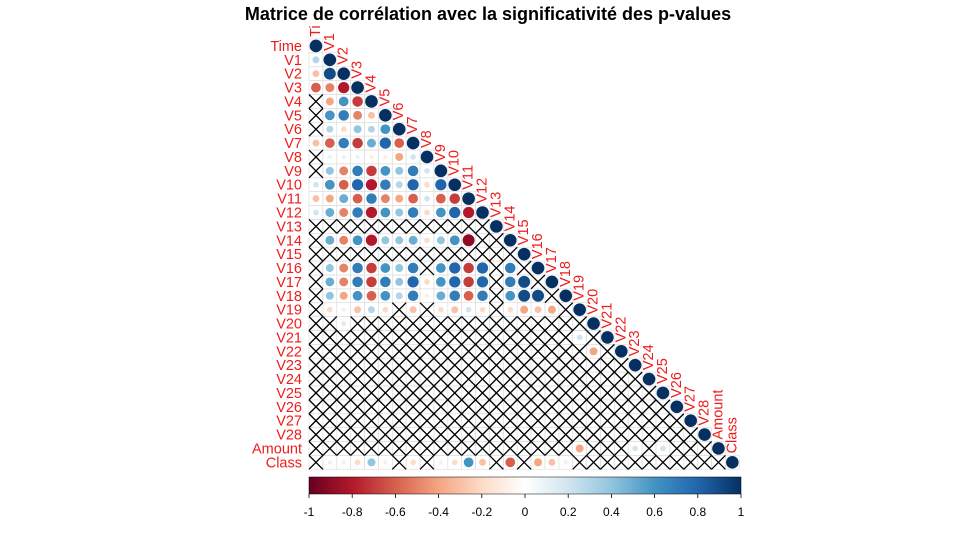 Image resolution: width=976 pixels, height=540 pixels. I want to click on row-label: V16, so click(289, 269).